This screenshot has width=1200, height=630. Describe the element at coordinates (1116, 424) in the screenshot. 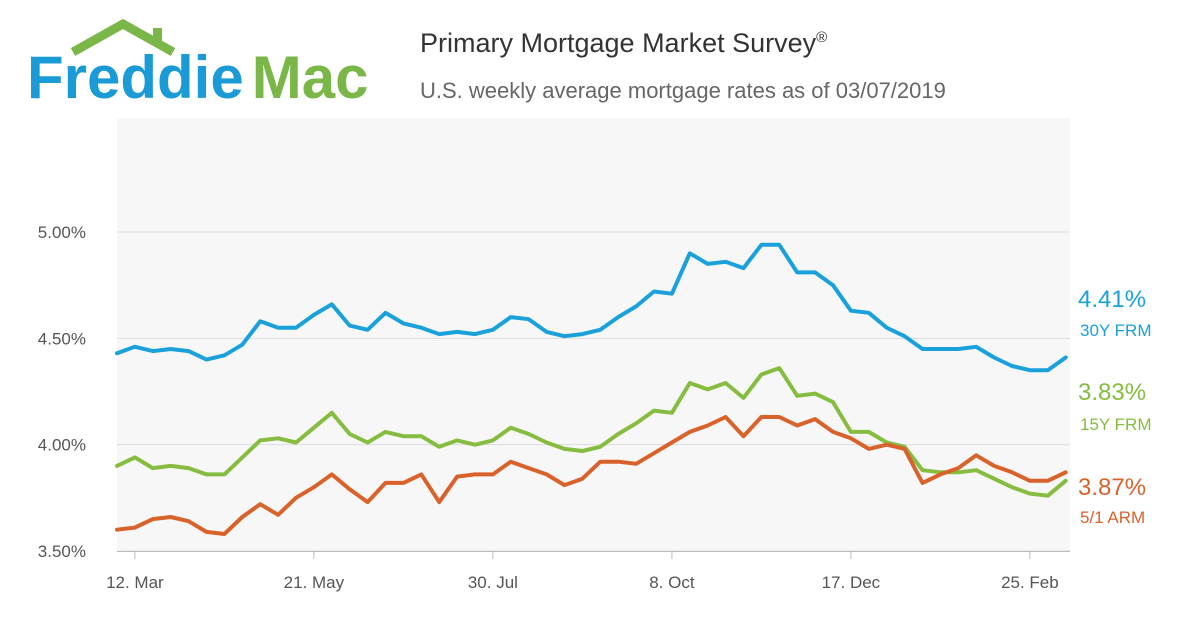

I see `end-label-15y: 15Y FRM` at that location.